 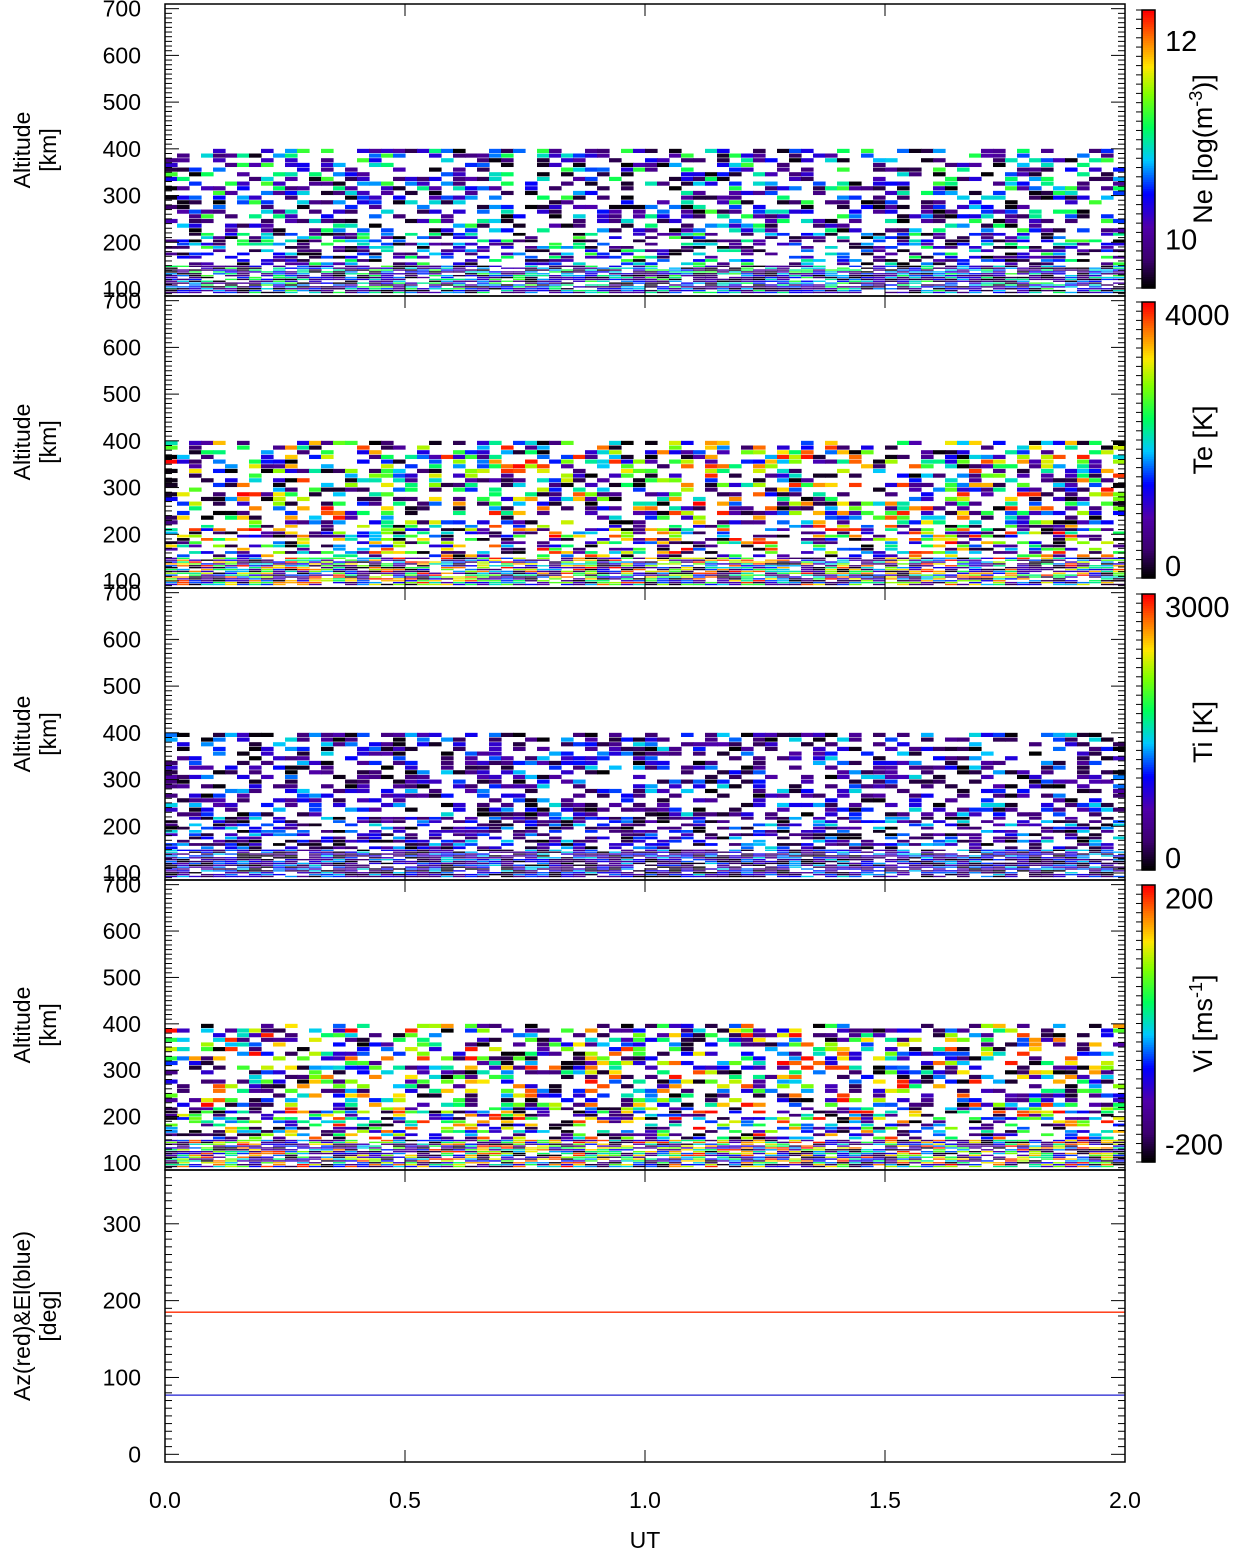 What do you see at coordinates (22, 150) in the screenshot?
I see `y-axis-title: Altitude` at bounding box center [22, 150].